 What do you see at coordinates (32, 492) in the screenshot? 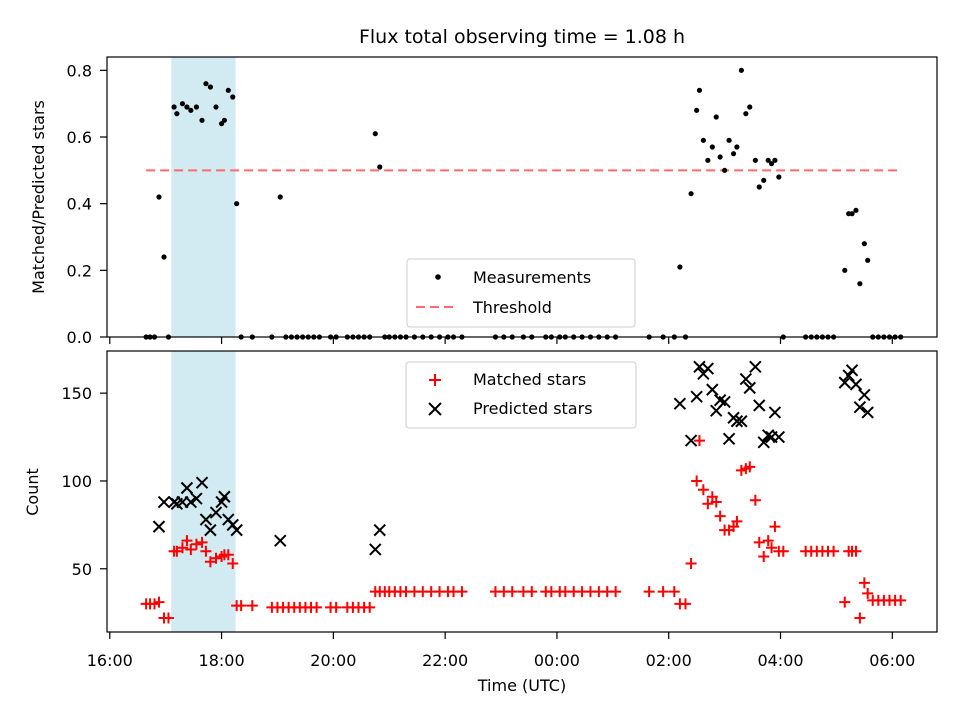
I see `bottom-y-axis-label: Count` at bounding box center [32, 492].